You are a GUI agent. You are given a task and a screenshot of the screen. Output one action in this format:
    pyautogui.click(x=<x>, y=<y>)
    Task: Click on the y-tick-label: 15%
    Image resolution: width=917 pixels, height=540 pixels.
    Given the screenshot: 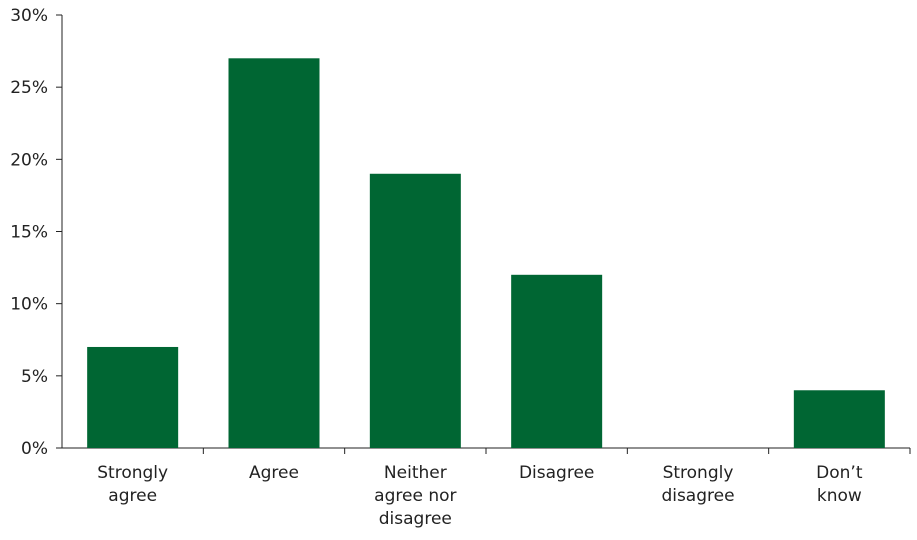 What is the action you would take?
    pyautogui.click(x=29, y=233)
    